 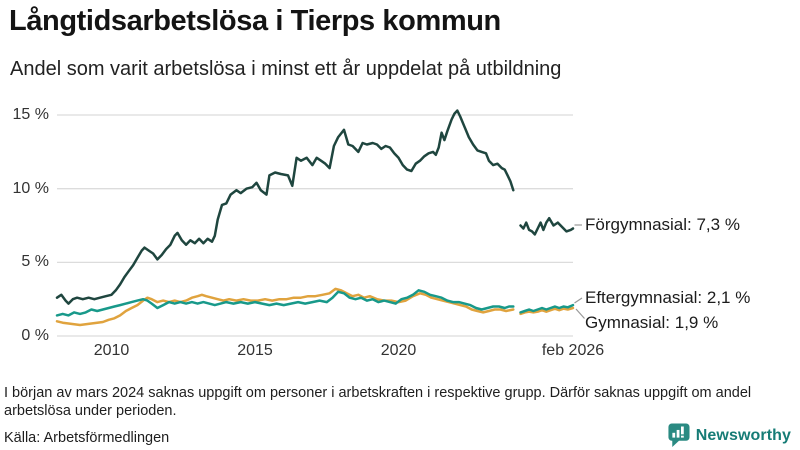 What do you see at coordinates (30, 115) in the screenshot?
I see `y-tick-label: 15 %` at bounding box center [30, 115].